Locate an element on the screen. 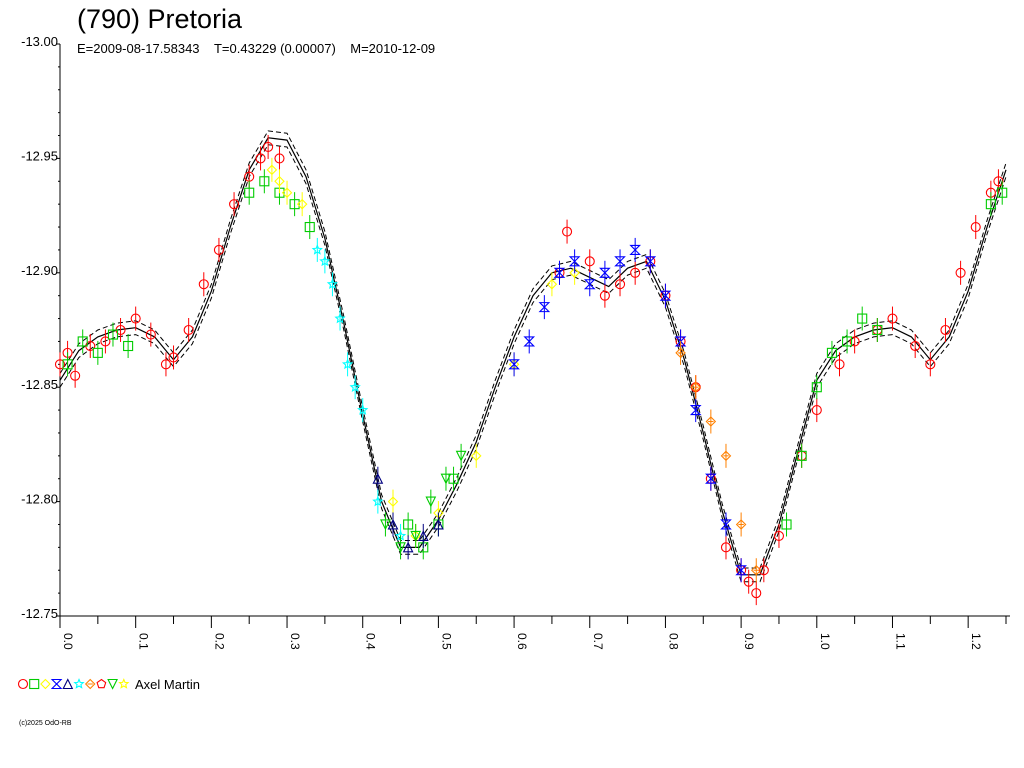 The image size is (1024, 768). x-tick-label: 0.4 is located at coordinates (371, 641).